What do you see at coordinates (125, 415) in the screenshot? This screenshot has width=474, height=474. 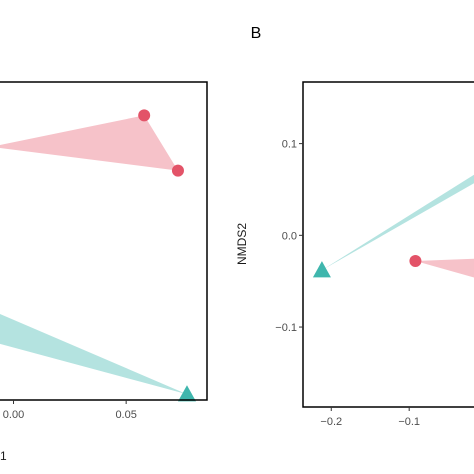 I see `x-tick-label: 0.05` at bounding box center [125, 415].